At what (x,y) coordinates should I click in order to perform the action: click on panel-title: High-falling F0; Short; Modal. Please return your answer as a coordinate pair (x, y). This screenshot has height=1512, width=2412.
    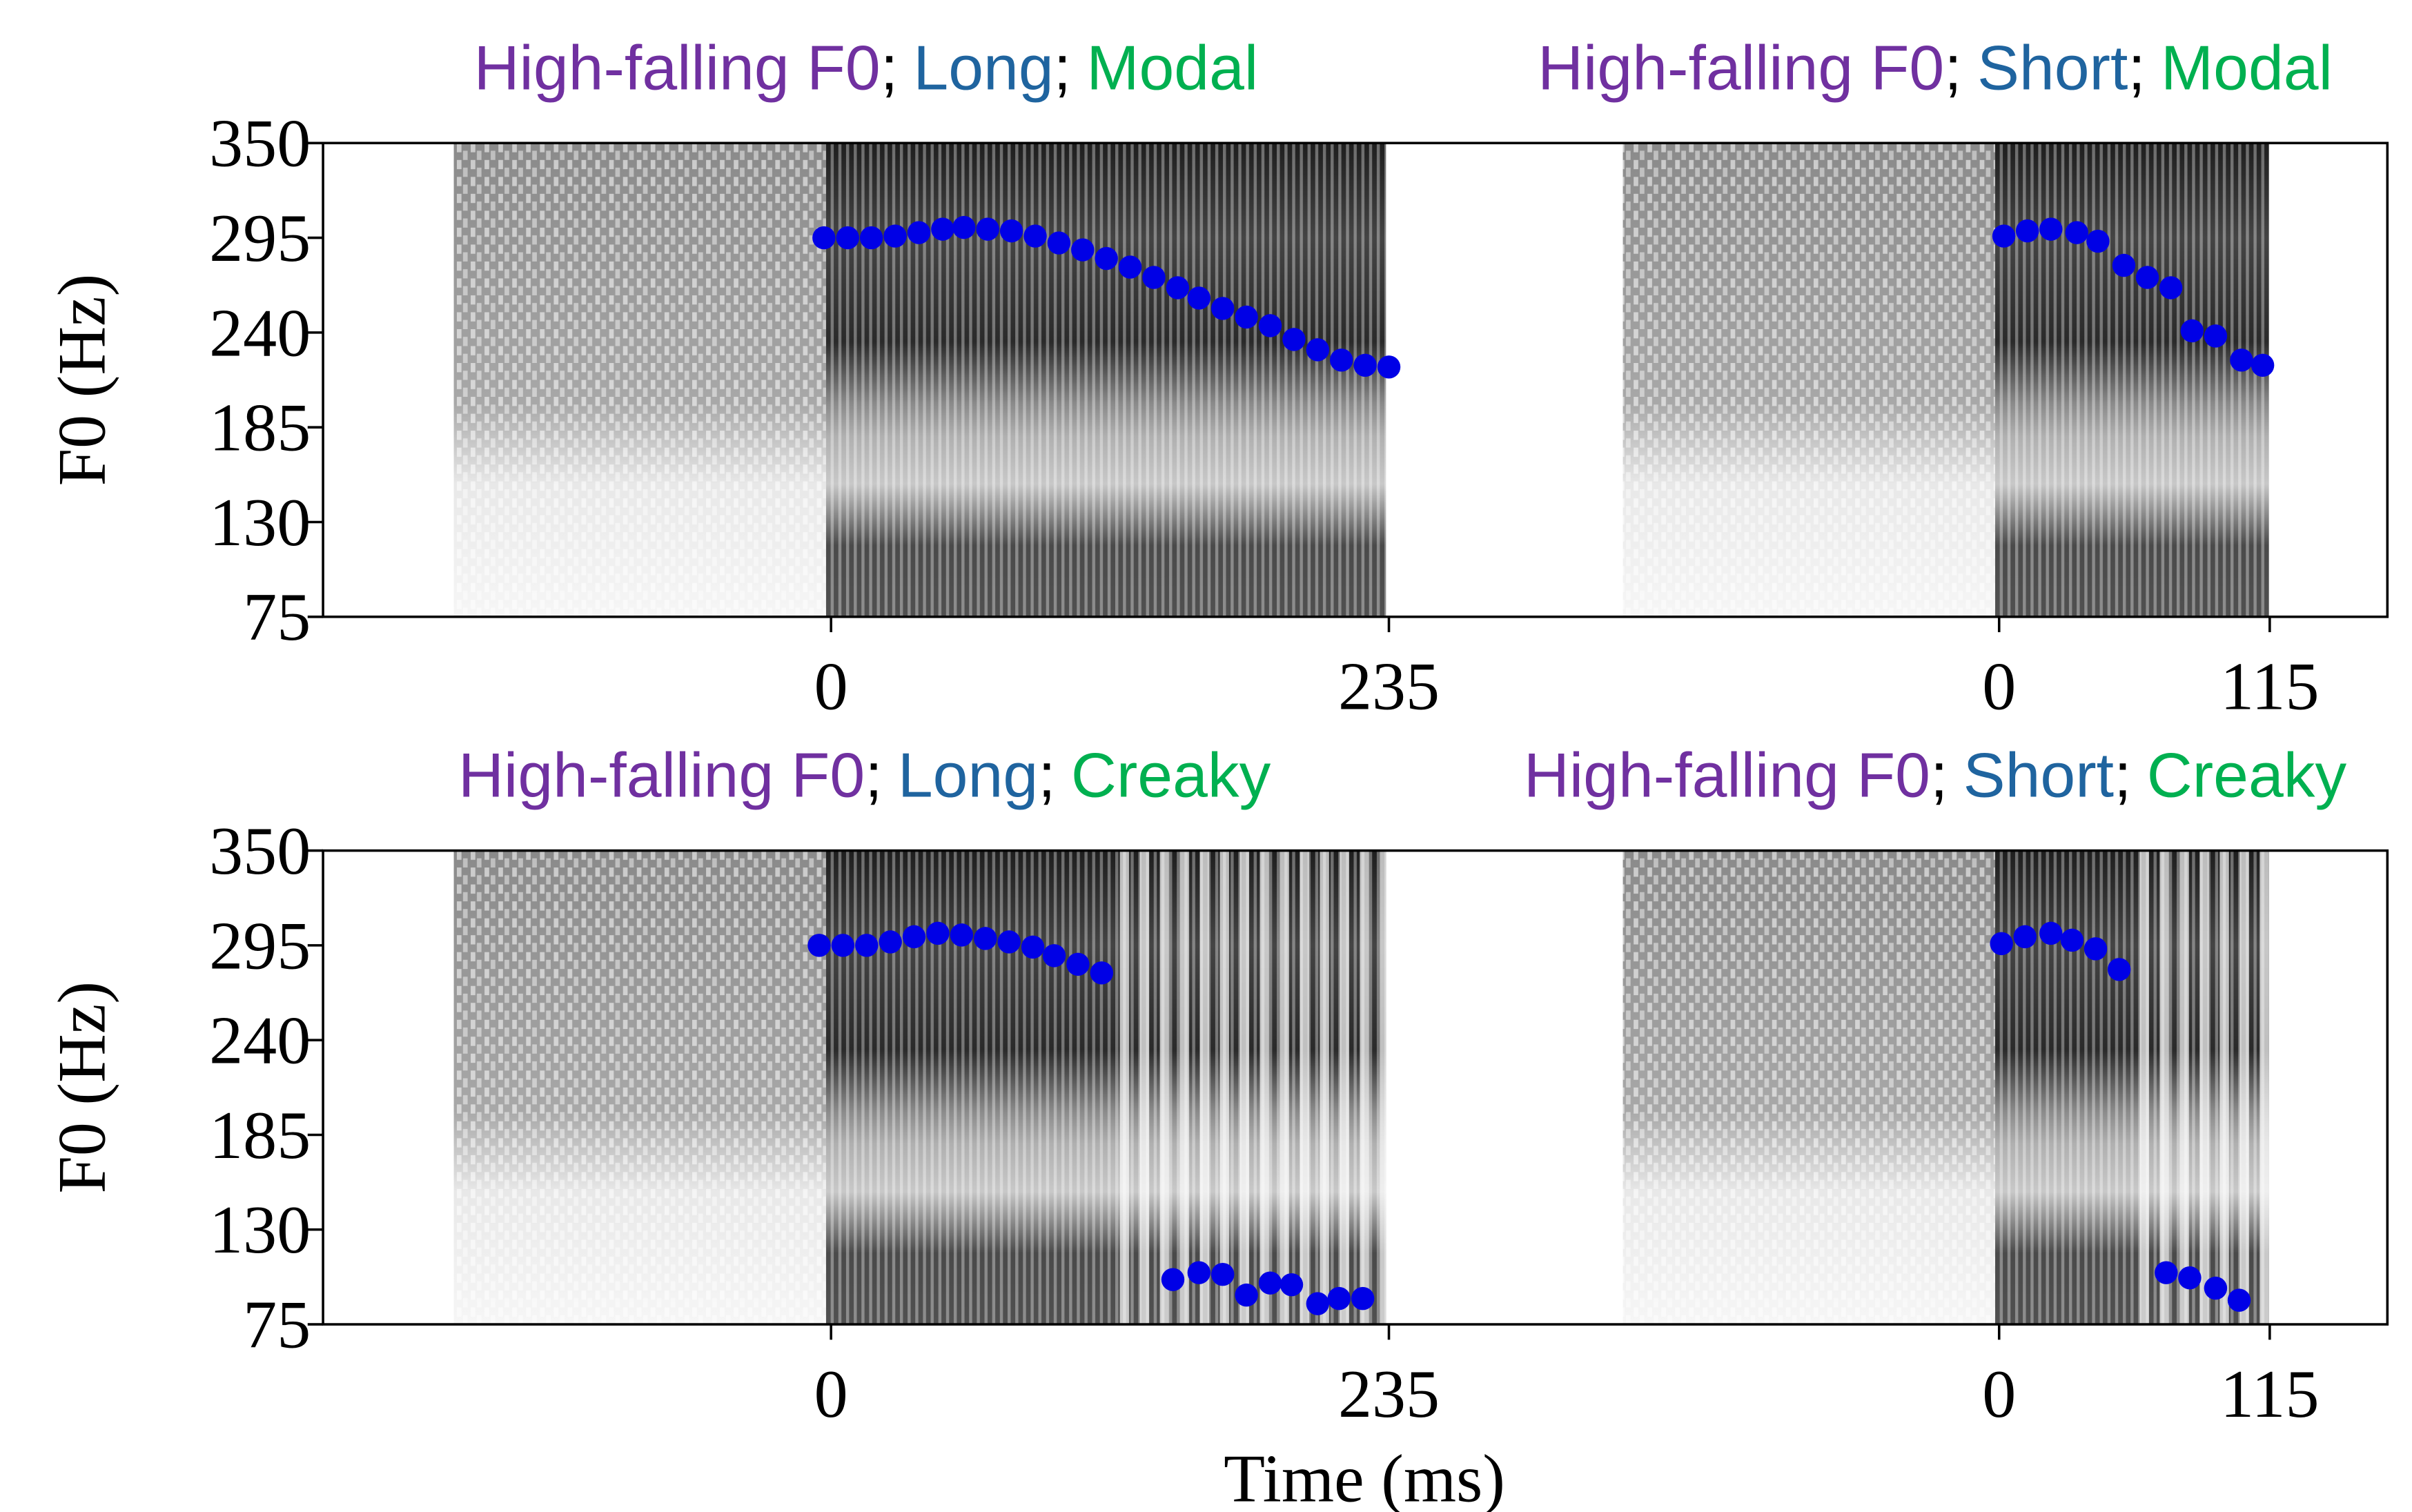
    Looking at the image, I should click on (1935, 67).